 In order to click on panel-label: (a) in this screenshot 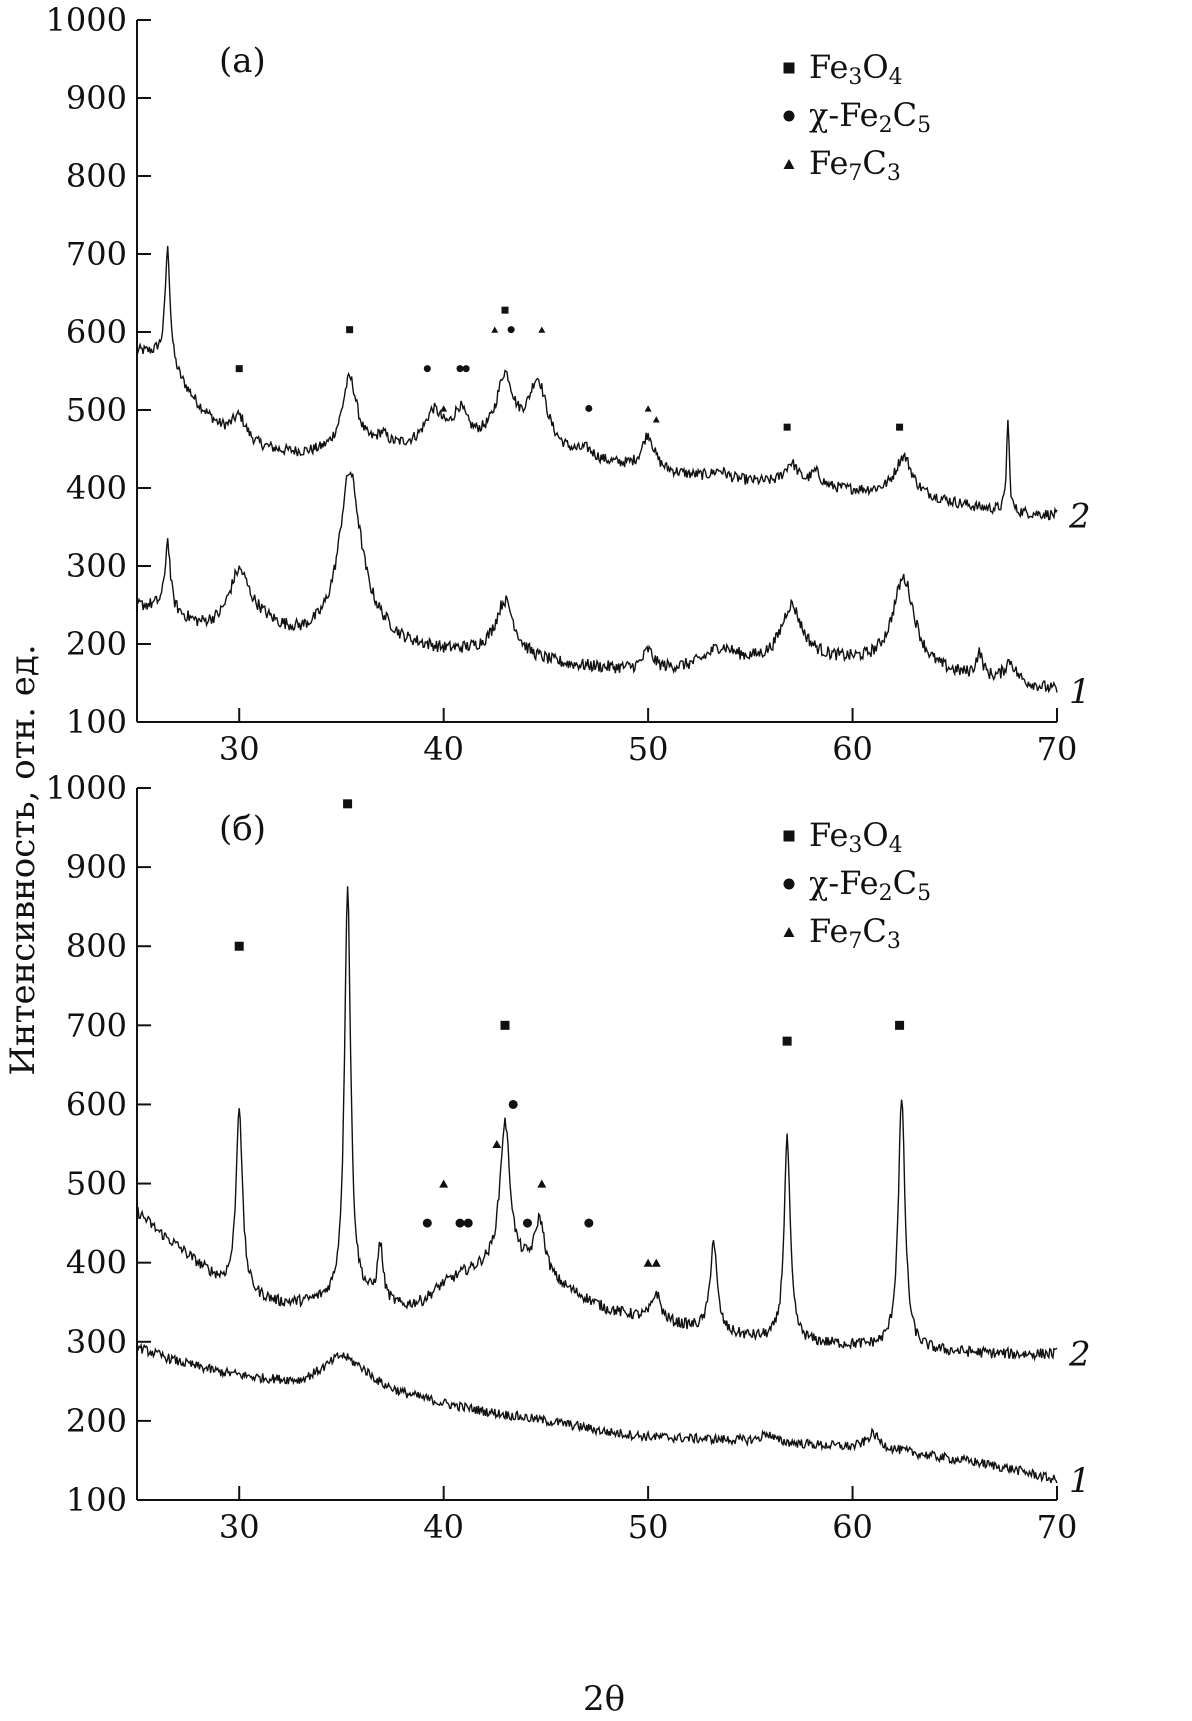, I will do `click(242, 61)`.